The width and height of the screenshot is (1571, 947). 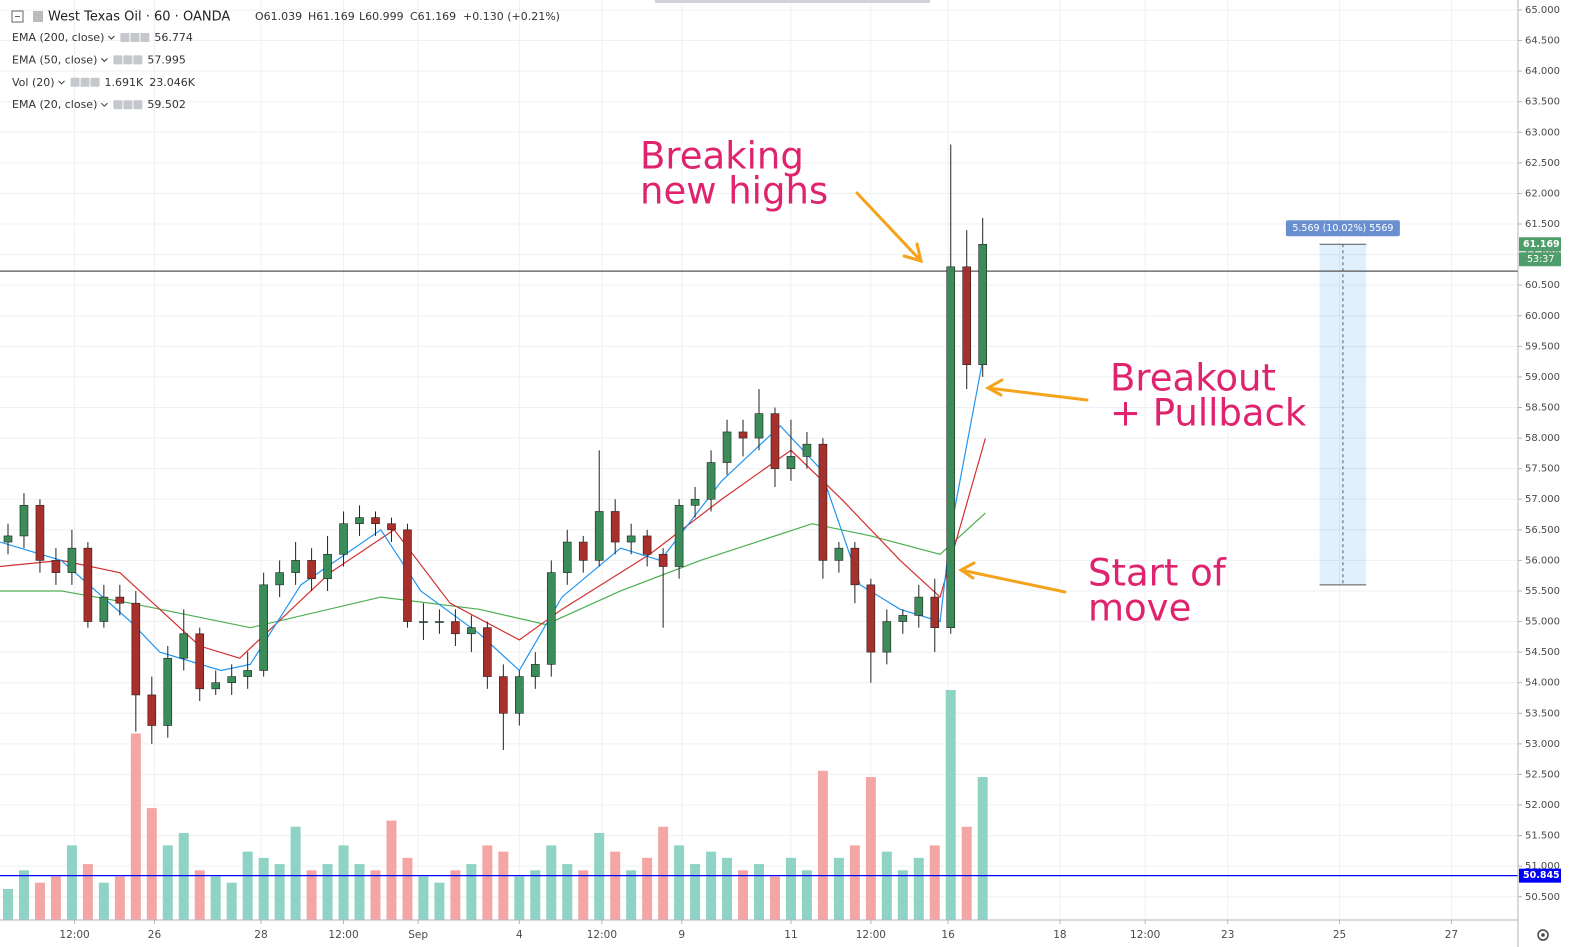 What do you see at coordinates (1540, 259) in the screenshot?
I see `countdown: 53:37` at bounding box center [1540, 259].